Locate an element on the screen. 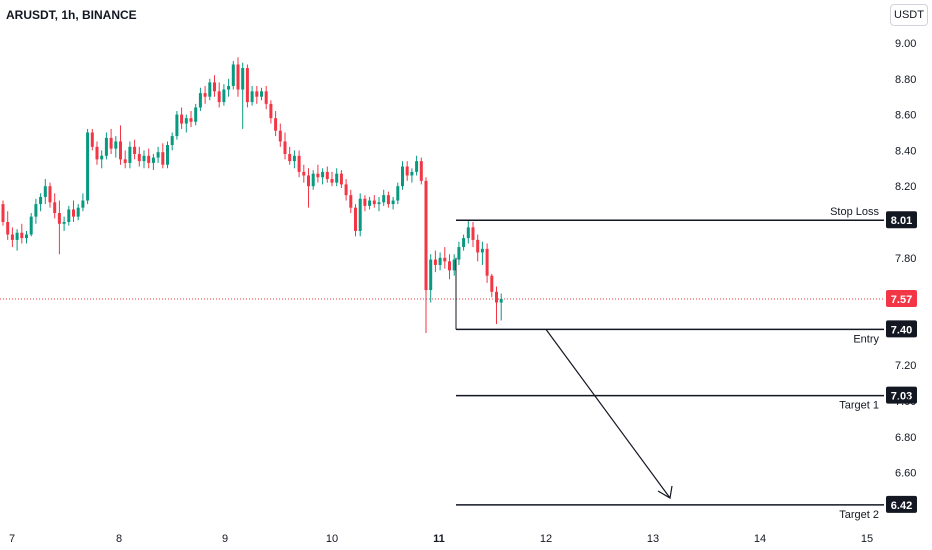 This screenshot has width=932, height=550. x-tick-label: 11 is located at coordinates (439, 539).